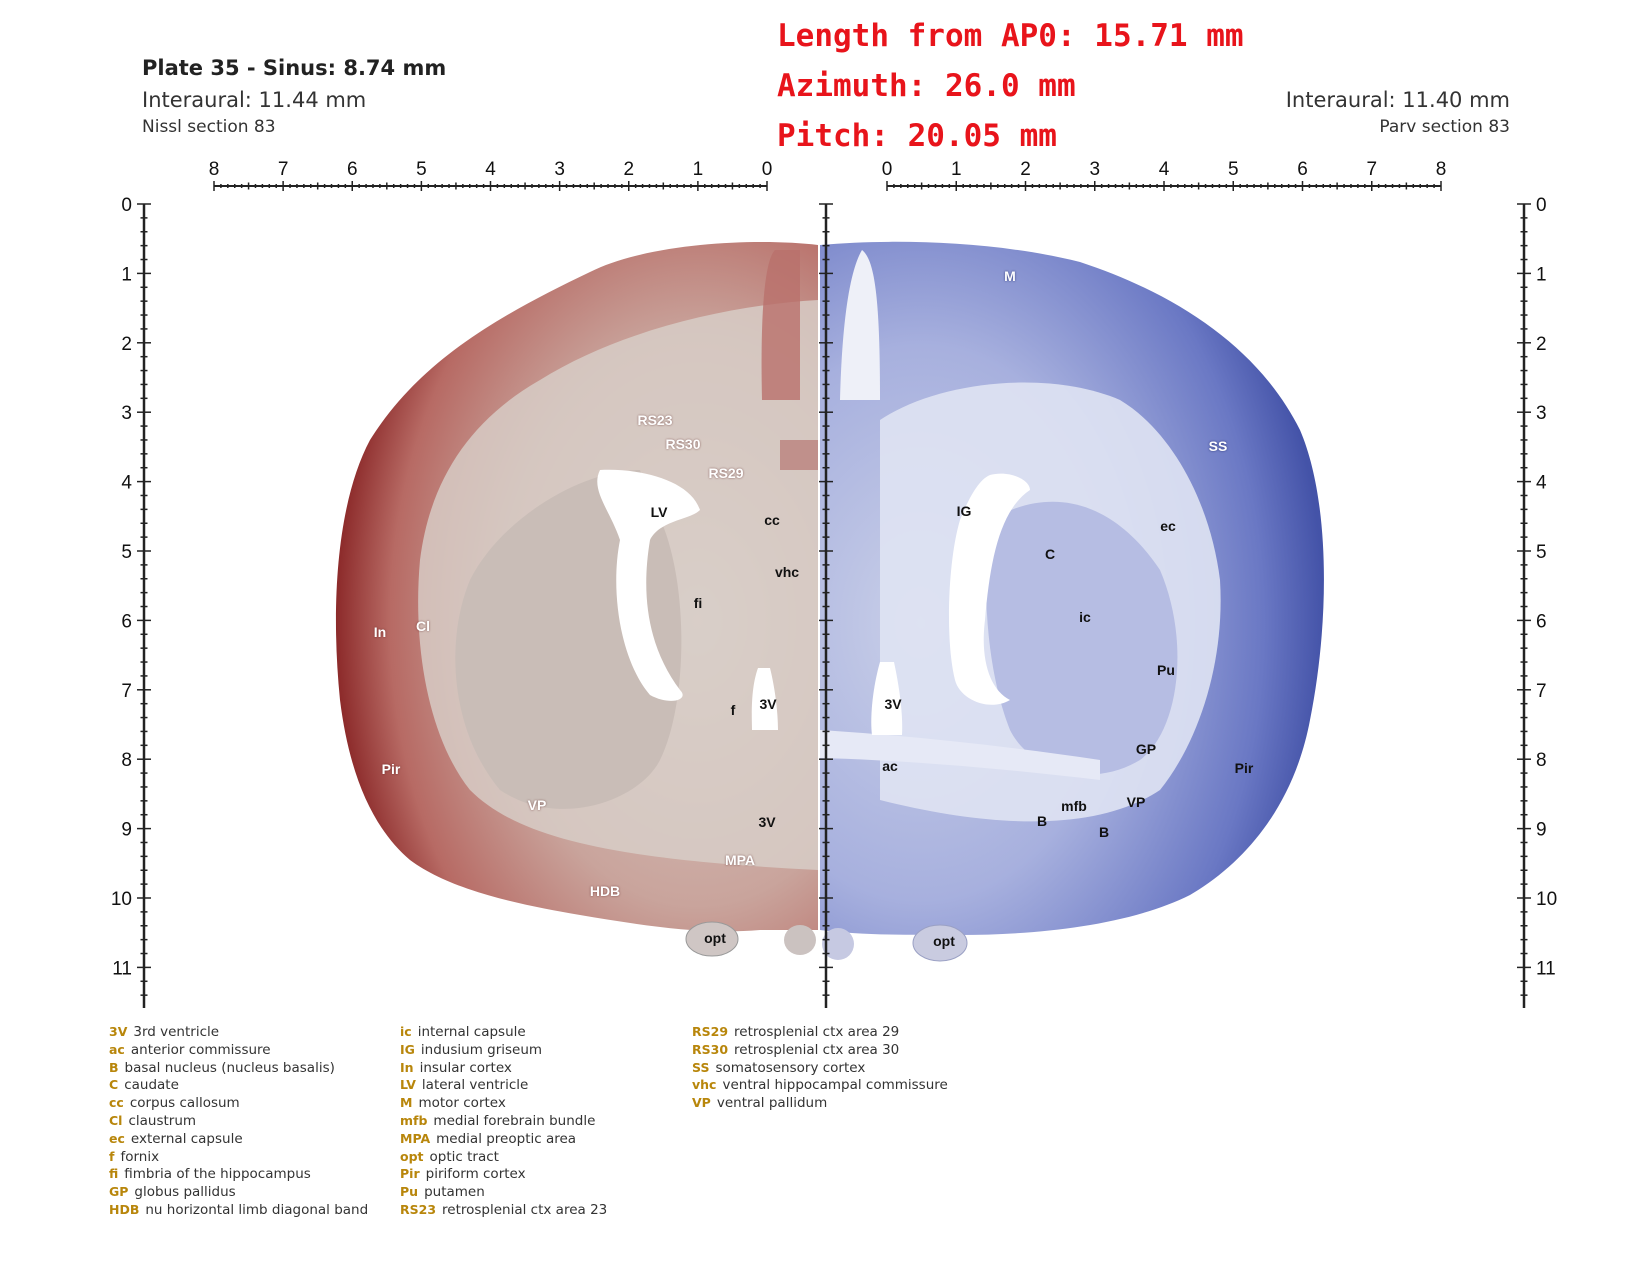  What do you see at coordinates (890, 766) in the screenshot?
I see `structure-label: ac` at bounding box center [890, 766].